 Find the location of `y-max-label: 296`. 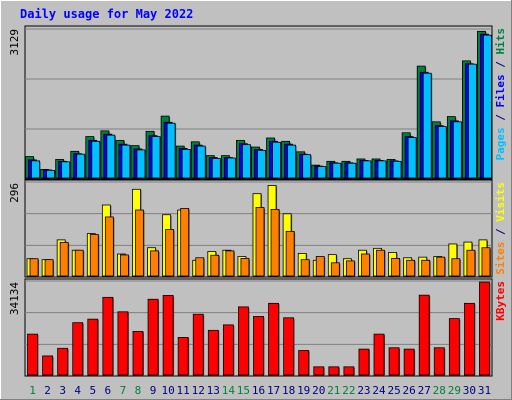

y-max-label: 296 is located at coordinates (14, 193).